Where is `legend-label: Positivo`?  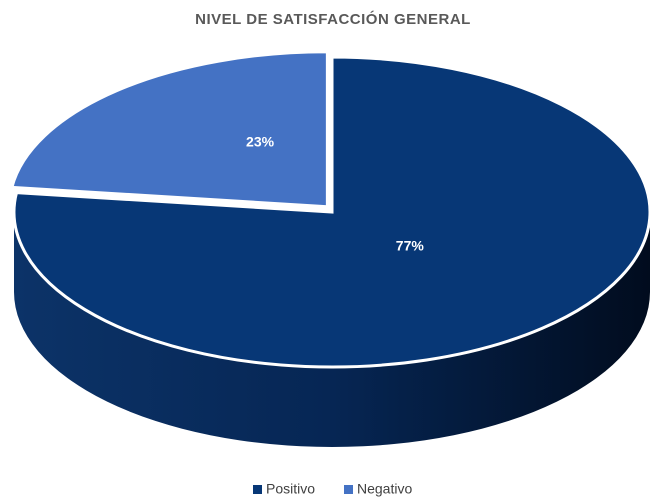
legend-label: Positivo is located at coordinates (290, 489).